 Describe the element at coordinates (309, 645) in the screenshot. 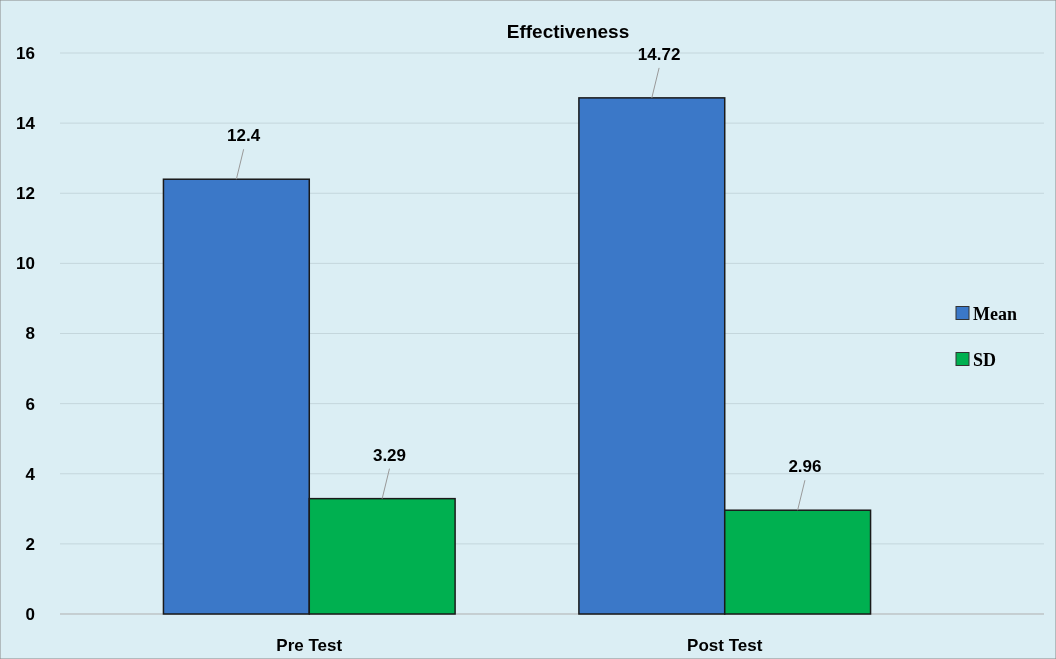

I see `x-tick-label: Pre Test` at that location.